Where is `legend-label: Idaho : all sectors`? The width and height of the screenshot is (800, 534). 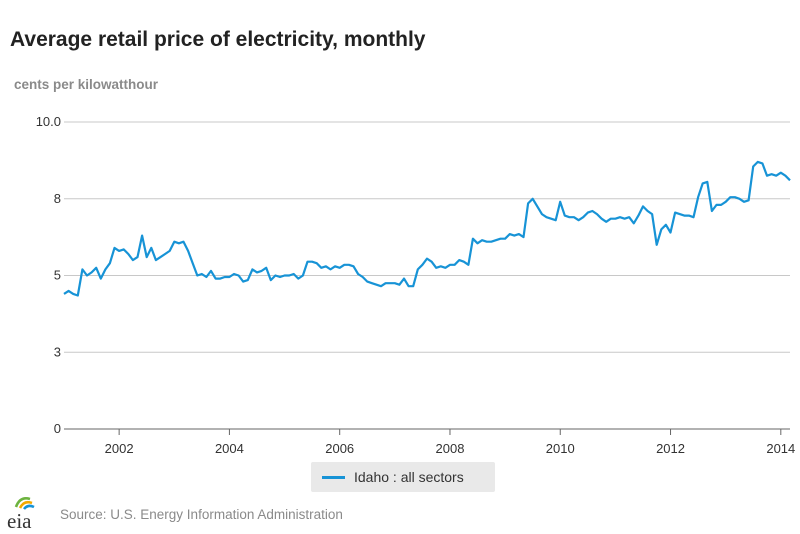 legend-label: Idaho : all sectors is located at coordinates (409, 477).